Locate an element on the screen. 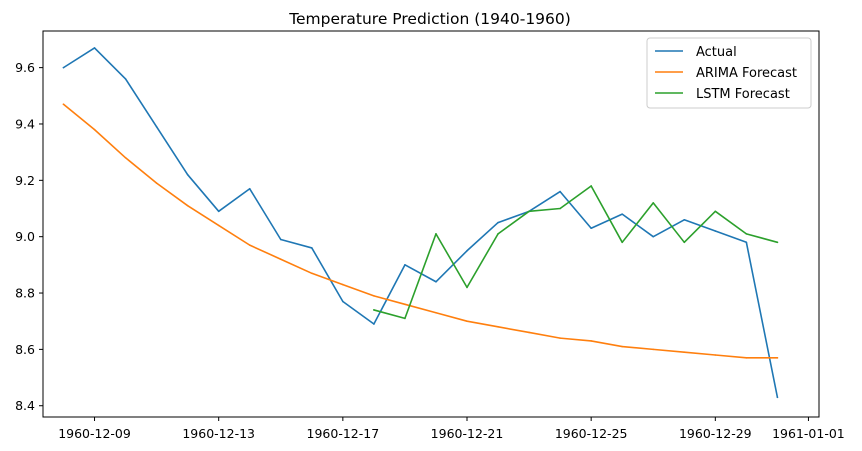  legend: Actual ARIMA Forecast LSTM Forecast is located at coordinates (729, 73).